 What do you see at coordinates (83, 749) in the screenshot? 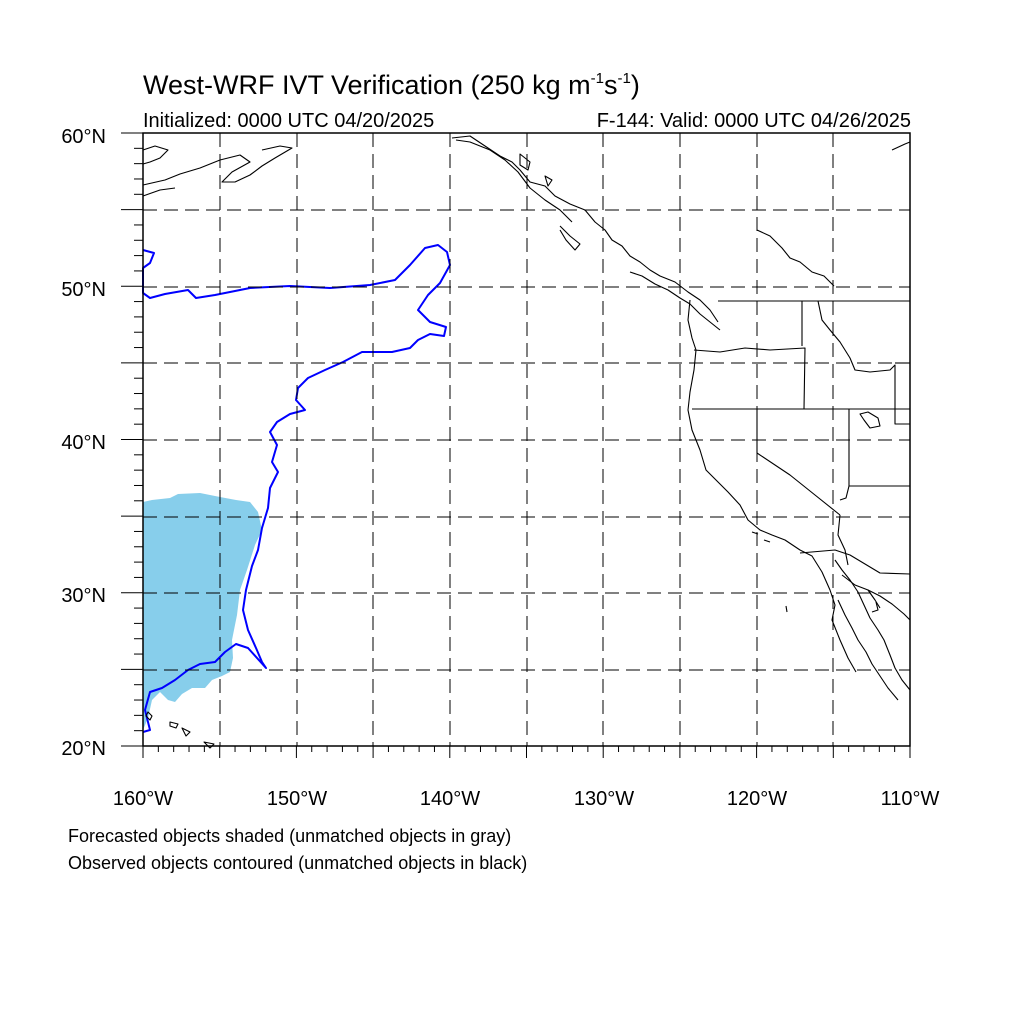
I see `lat-label-20: 20°N` at bounding box center [83, 749].